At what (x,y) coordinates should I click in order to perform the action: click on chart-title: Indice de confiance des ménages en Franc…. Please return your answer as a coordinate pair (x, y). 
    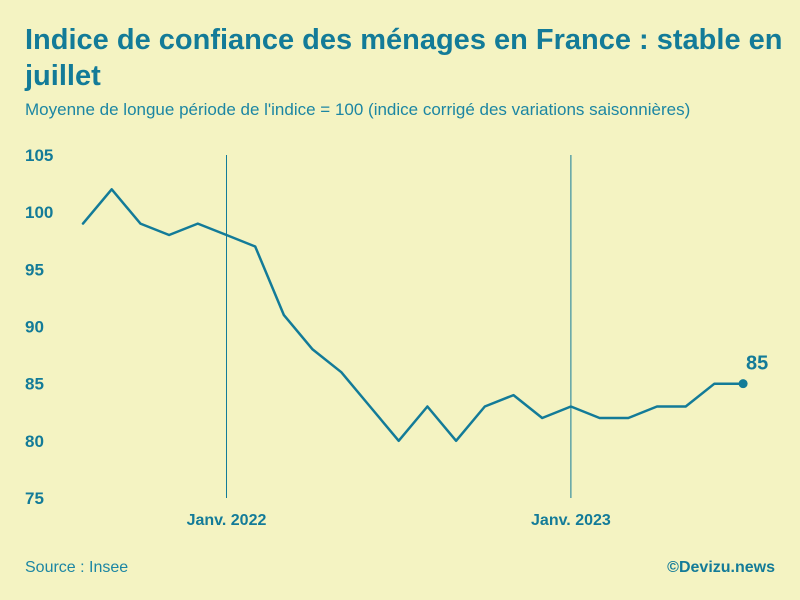
    Looking at the image, I should click on (404, 58).